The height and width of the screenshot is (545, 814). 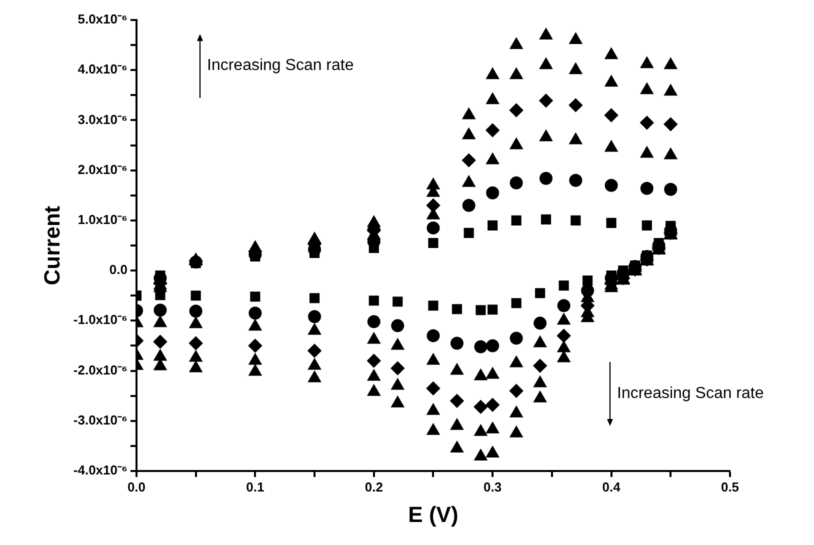 I want to click on y-tick-label: -4.0x10⁻⁶, so click(x=100, y=470).